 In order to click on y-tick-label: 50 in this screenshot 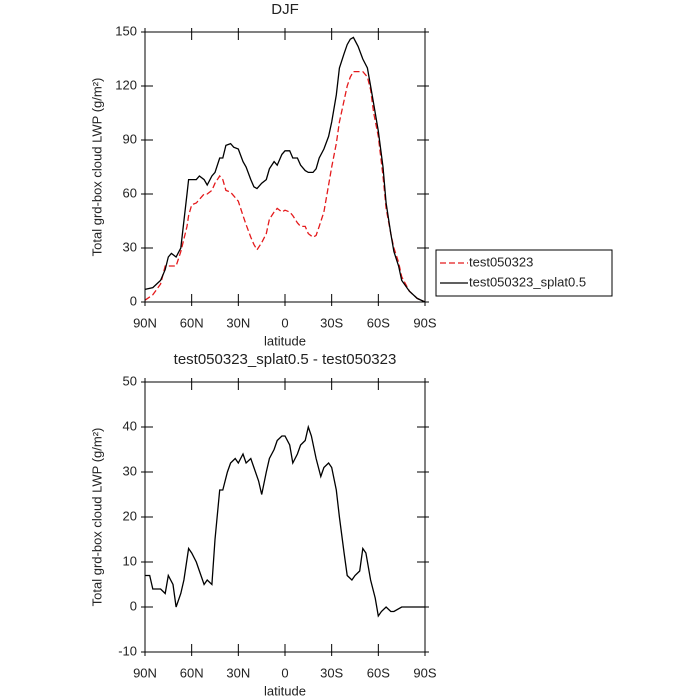, I will do `click(130, 380)`.